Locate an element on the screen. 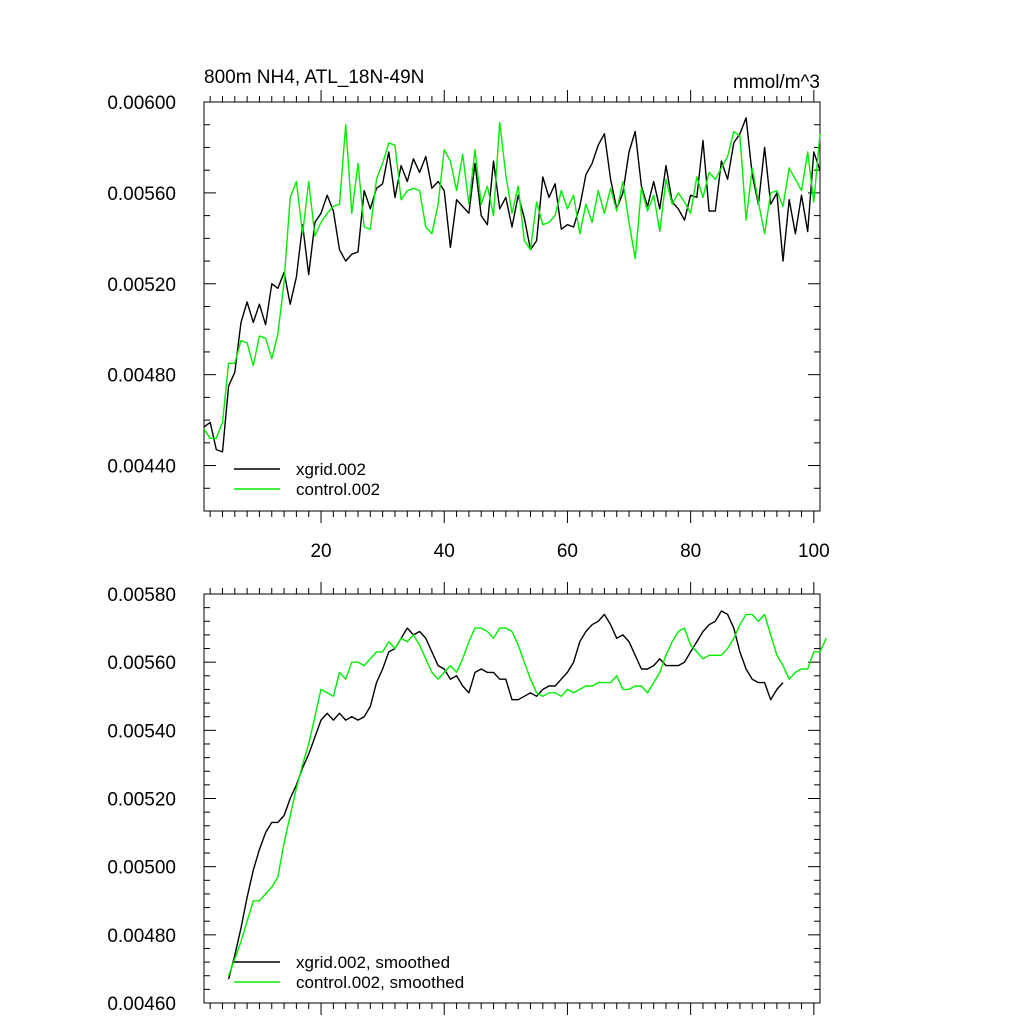 Image resolution: width=1024 pixels, height=1024 pixels. top-y-tick-label: 0.00600 is located at coordinates (141, 103).